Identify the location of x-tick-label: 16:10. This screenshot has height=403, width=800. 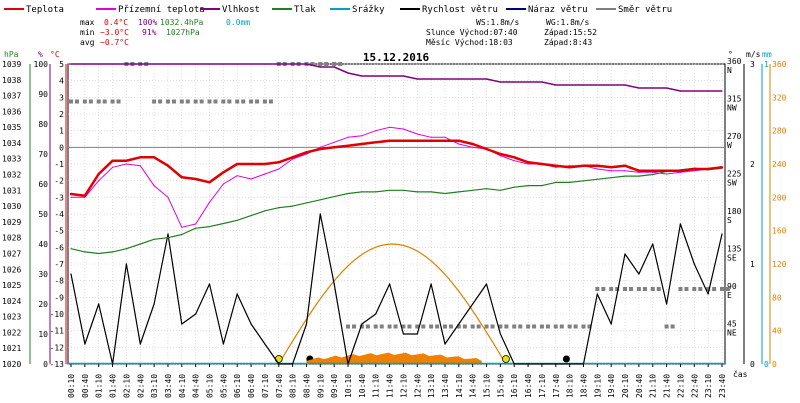
(514, 386).